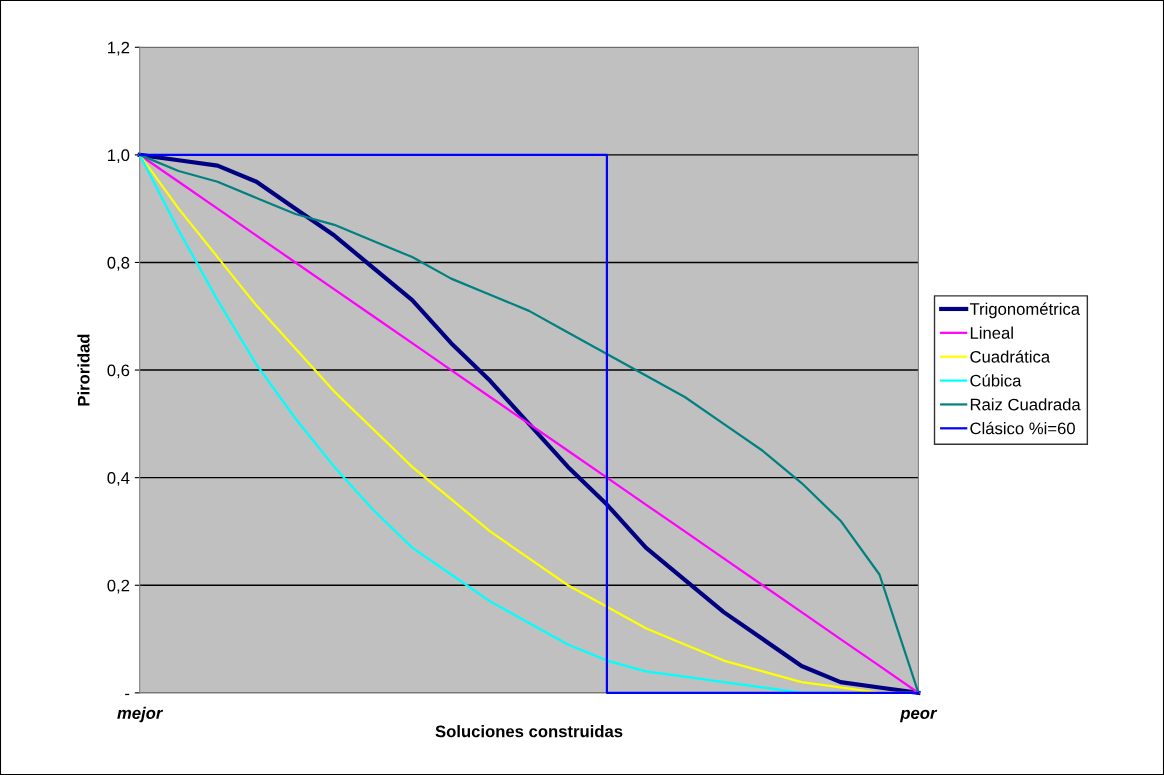 This screenshot has width=1164, height=775. I want to click on legend-label: Trigonométrica, so click(1025, 310).